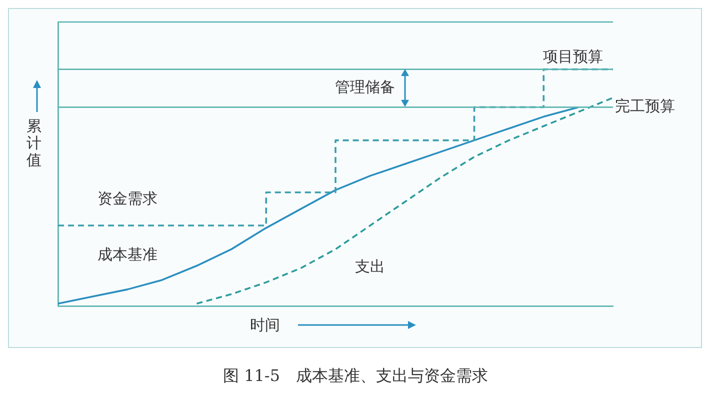  I want to click on series-label: 支出, so click(370, 266).